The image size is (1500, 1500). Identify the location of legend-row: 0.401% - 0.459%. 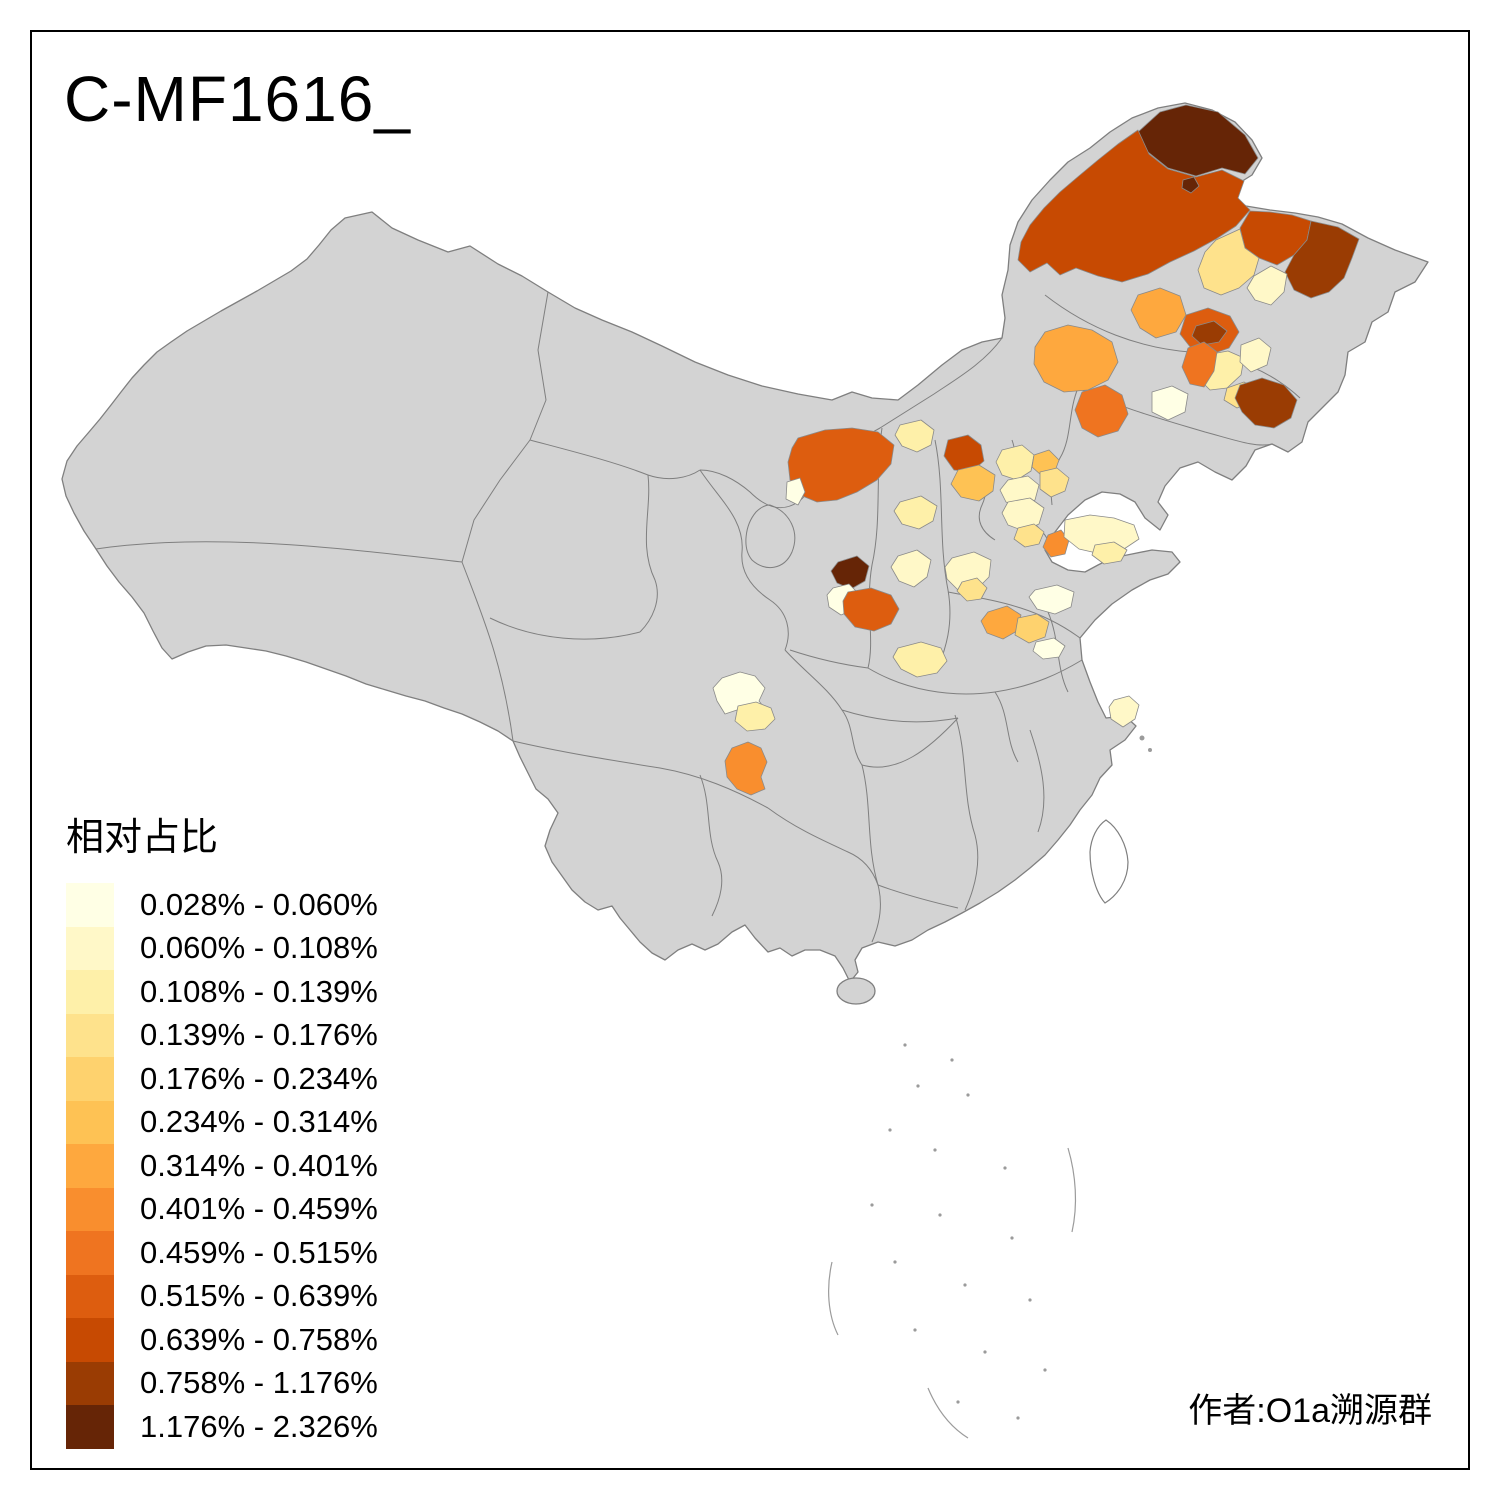
(222, 1209).